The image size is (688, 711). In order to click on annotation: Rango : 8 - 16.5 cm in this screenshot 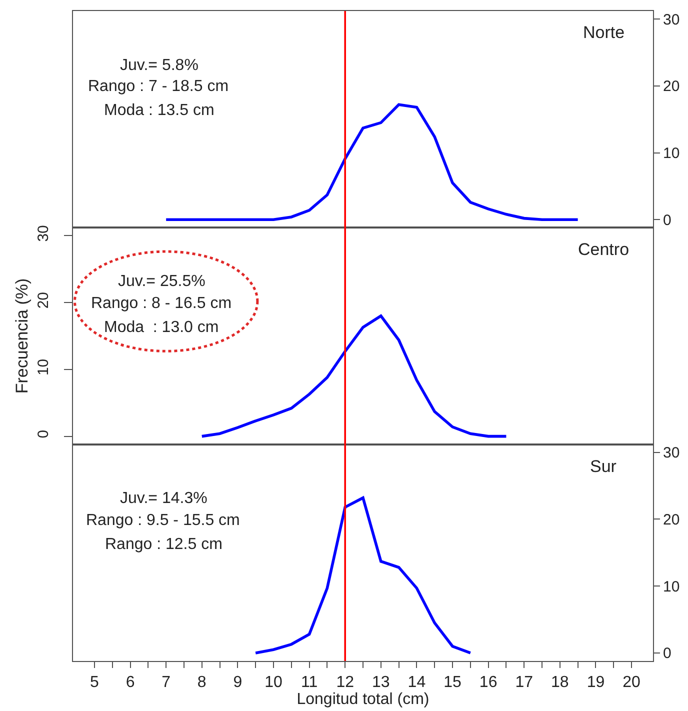, I will do `click(161, 303)`.